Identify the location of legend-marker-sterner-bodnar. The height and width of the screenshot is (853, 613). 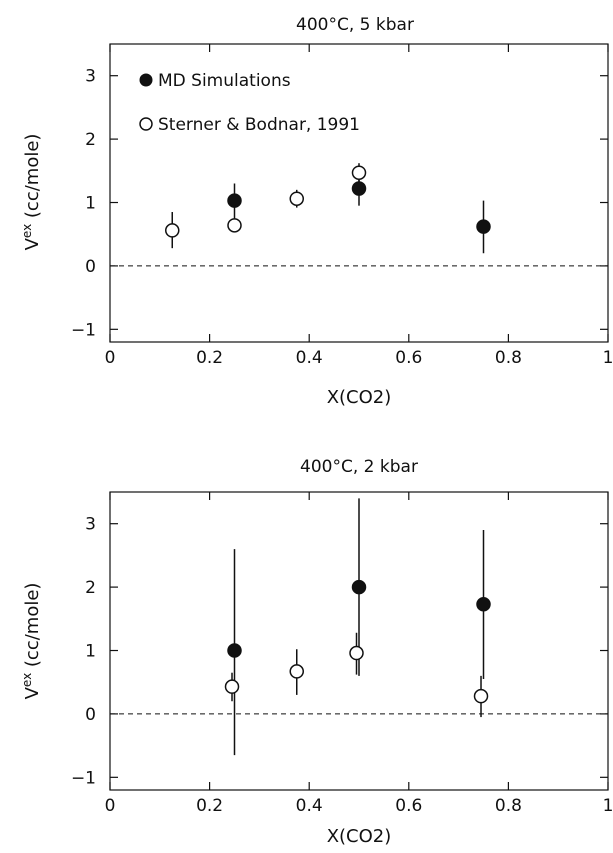
(146, 124).